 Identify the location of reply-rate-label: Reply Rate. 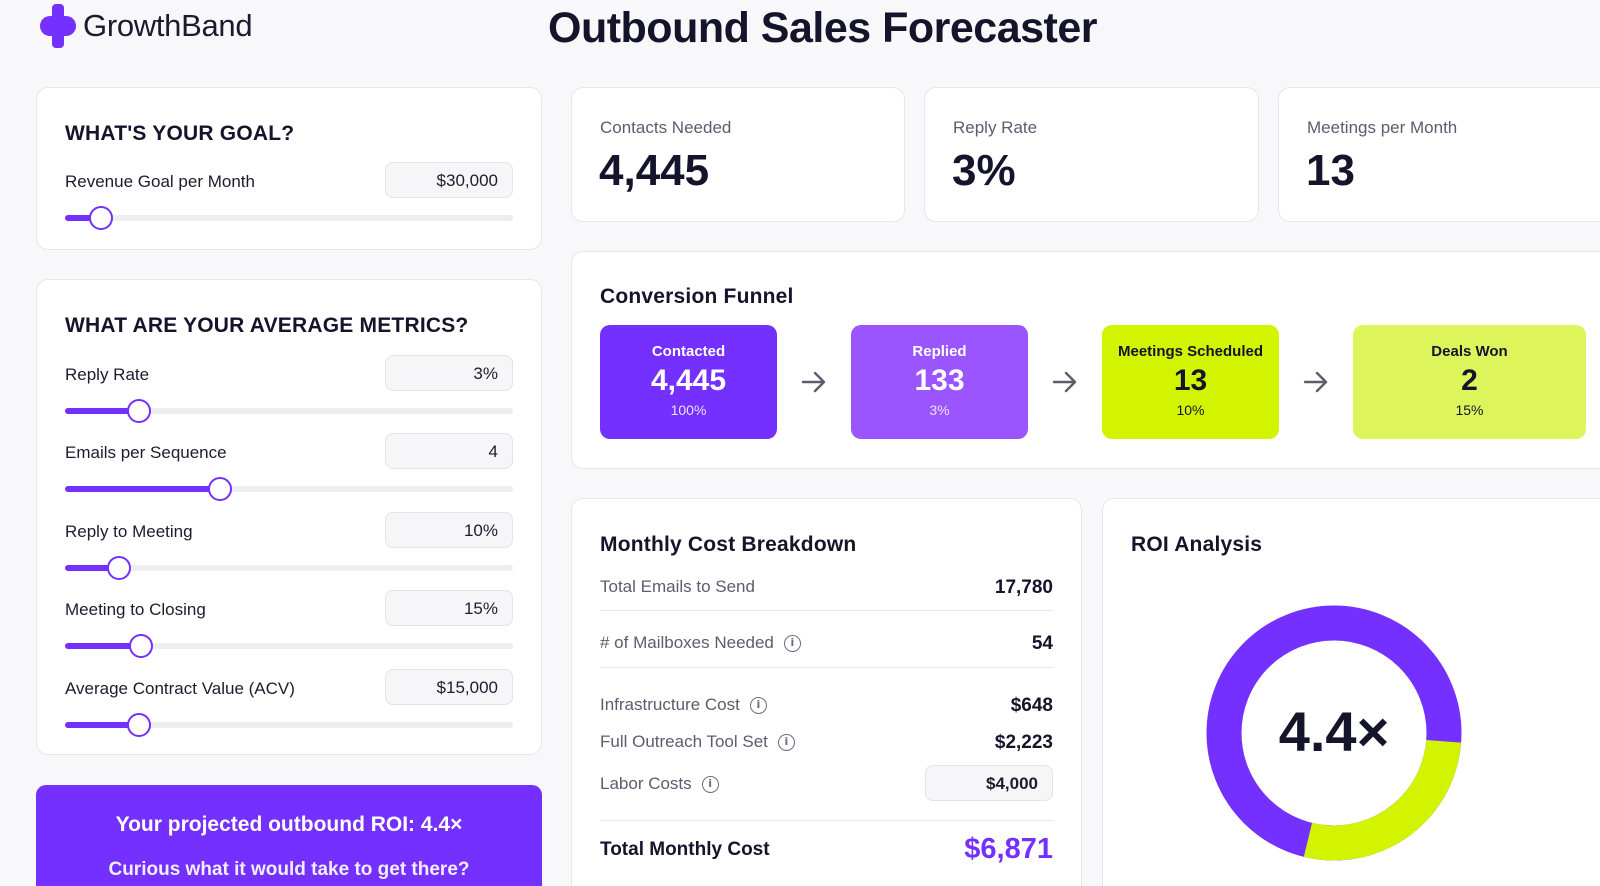
(107, 374).